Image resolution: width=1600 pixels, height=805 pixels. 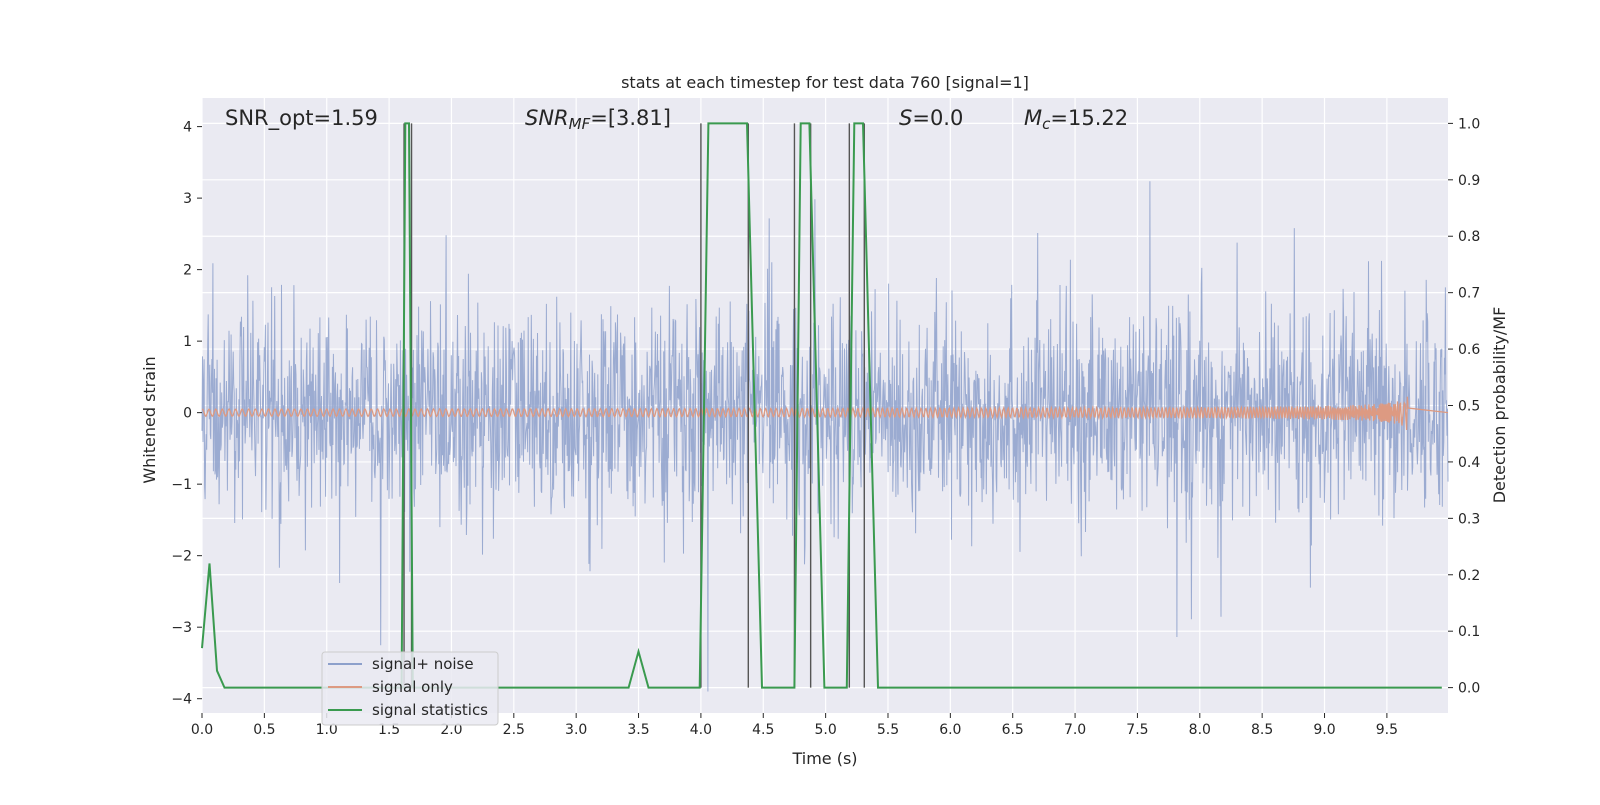 I want to click on y-axis-label: Whitened strain, so click(x=149, y=419).